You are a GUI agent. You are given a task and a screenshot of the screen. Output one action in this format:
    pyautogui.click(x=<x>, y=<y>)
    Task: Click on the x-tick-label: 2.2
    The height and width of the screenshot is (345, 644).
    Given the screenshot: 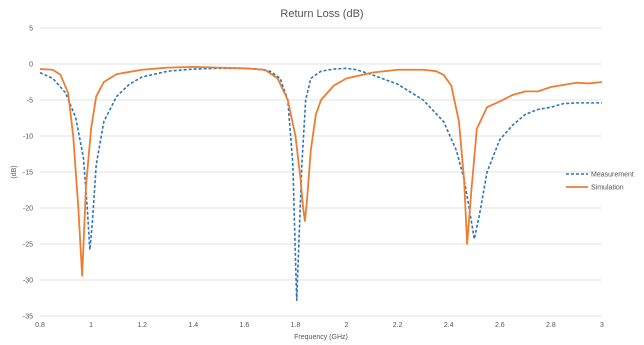 What is the action you would take?
    pyautogui.click(x=398, y=325)
    